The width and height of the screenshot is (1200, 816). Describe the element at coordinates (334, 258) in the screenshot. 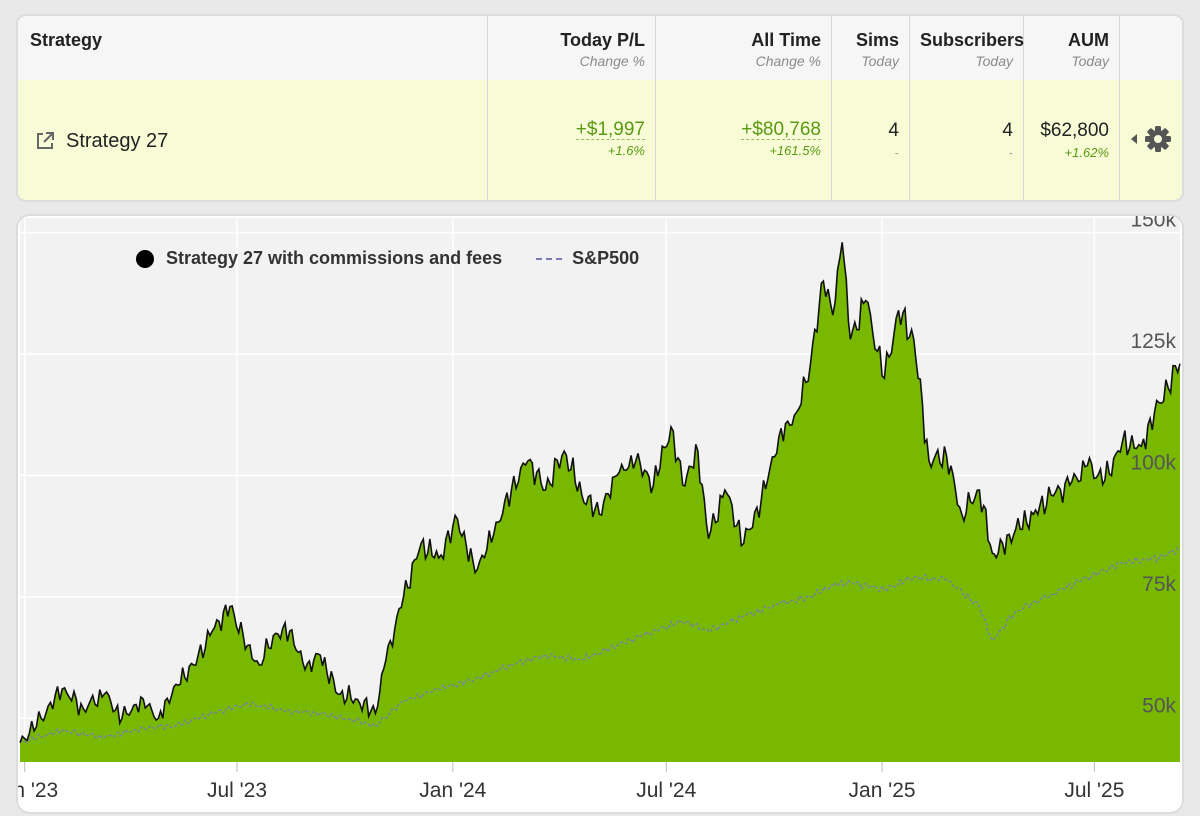

I see `legend-strategy-label: Strategy 27 with commissions and fees` at that location.